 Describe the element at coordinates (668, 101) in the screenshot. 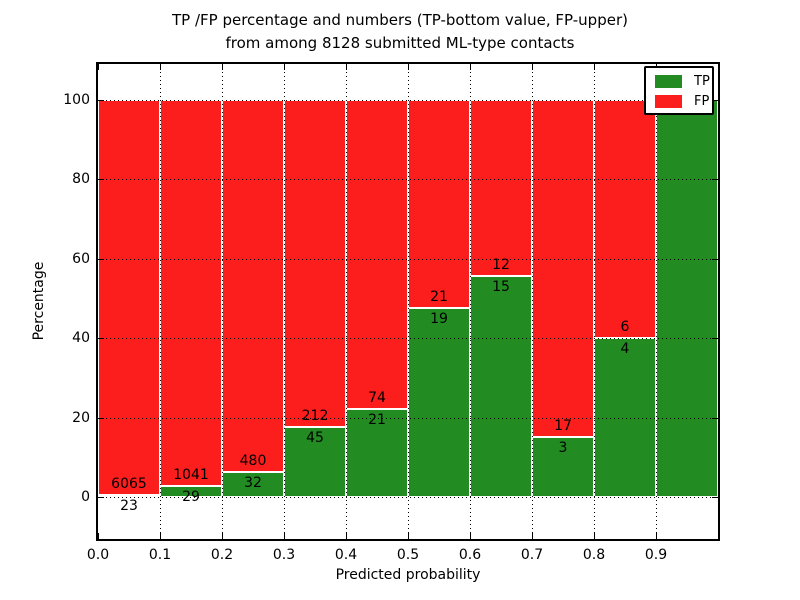

I see `legend-swatch-fp` at that location.